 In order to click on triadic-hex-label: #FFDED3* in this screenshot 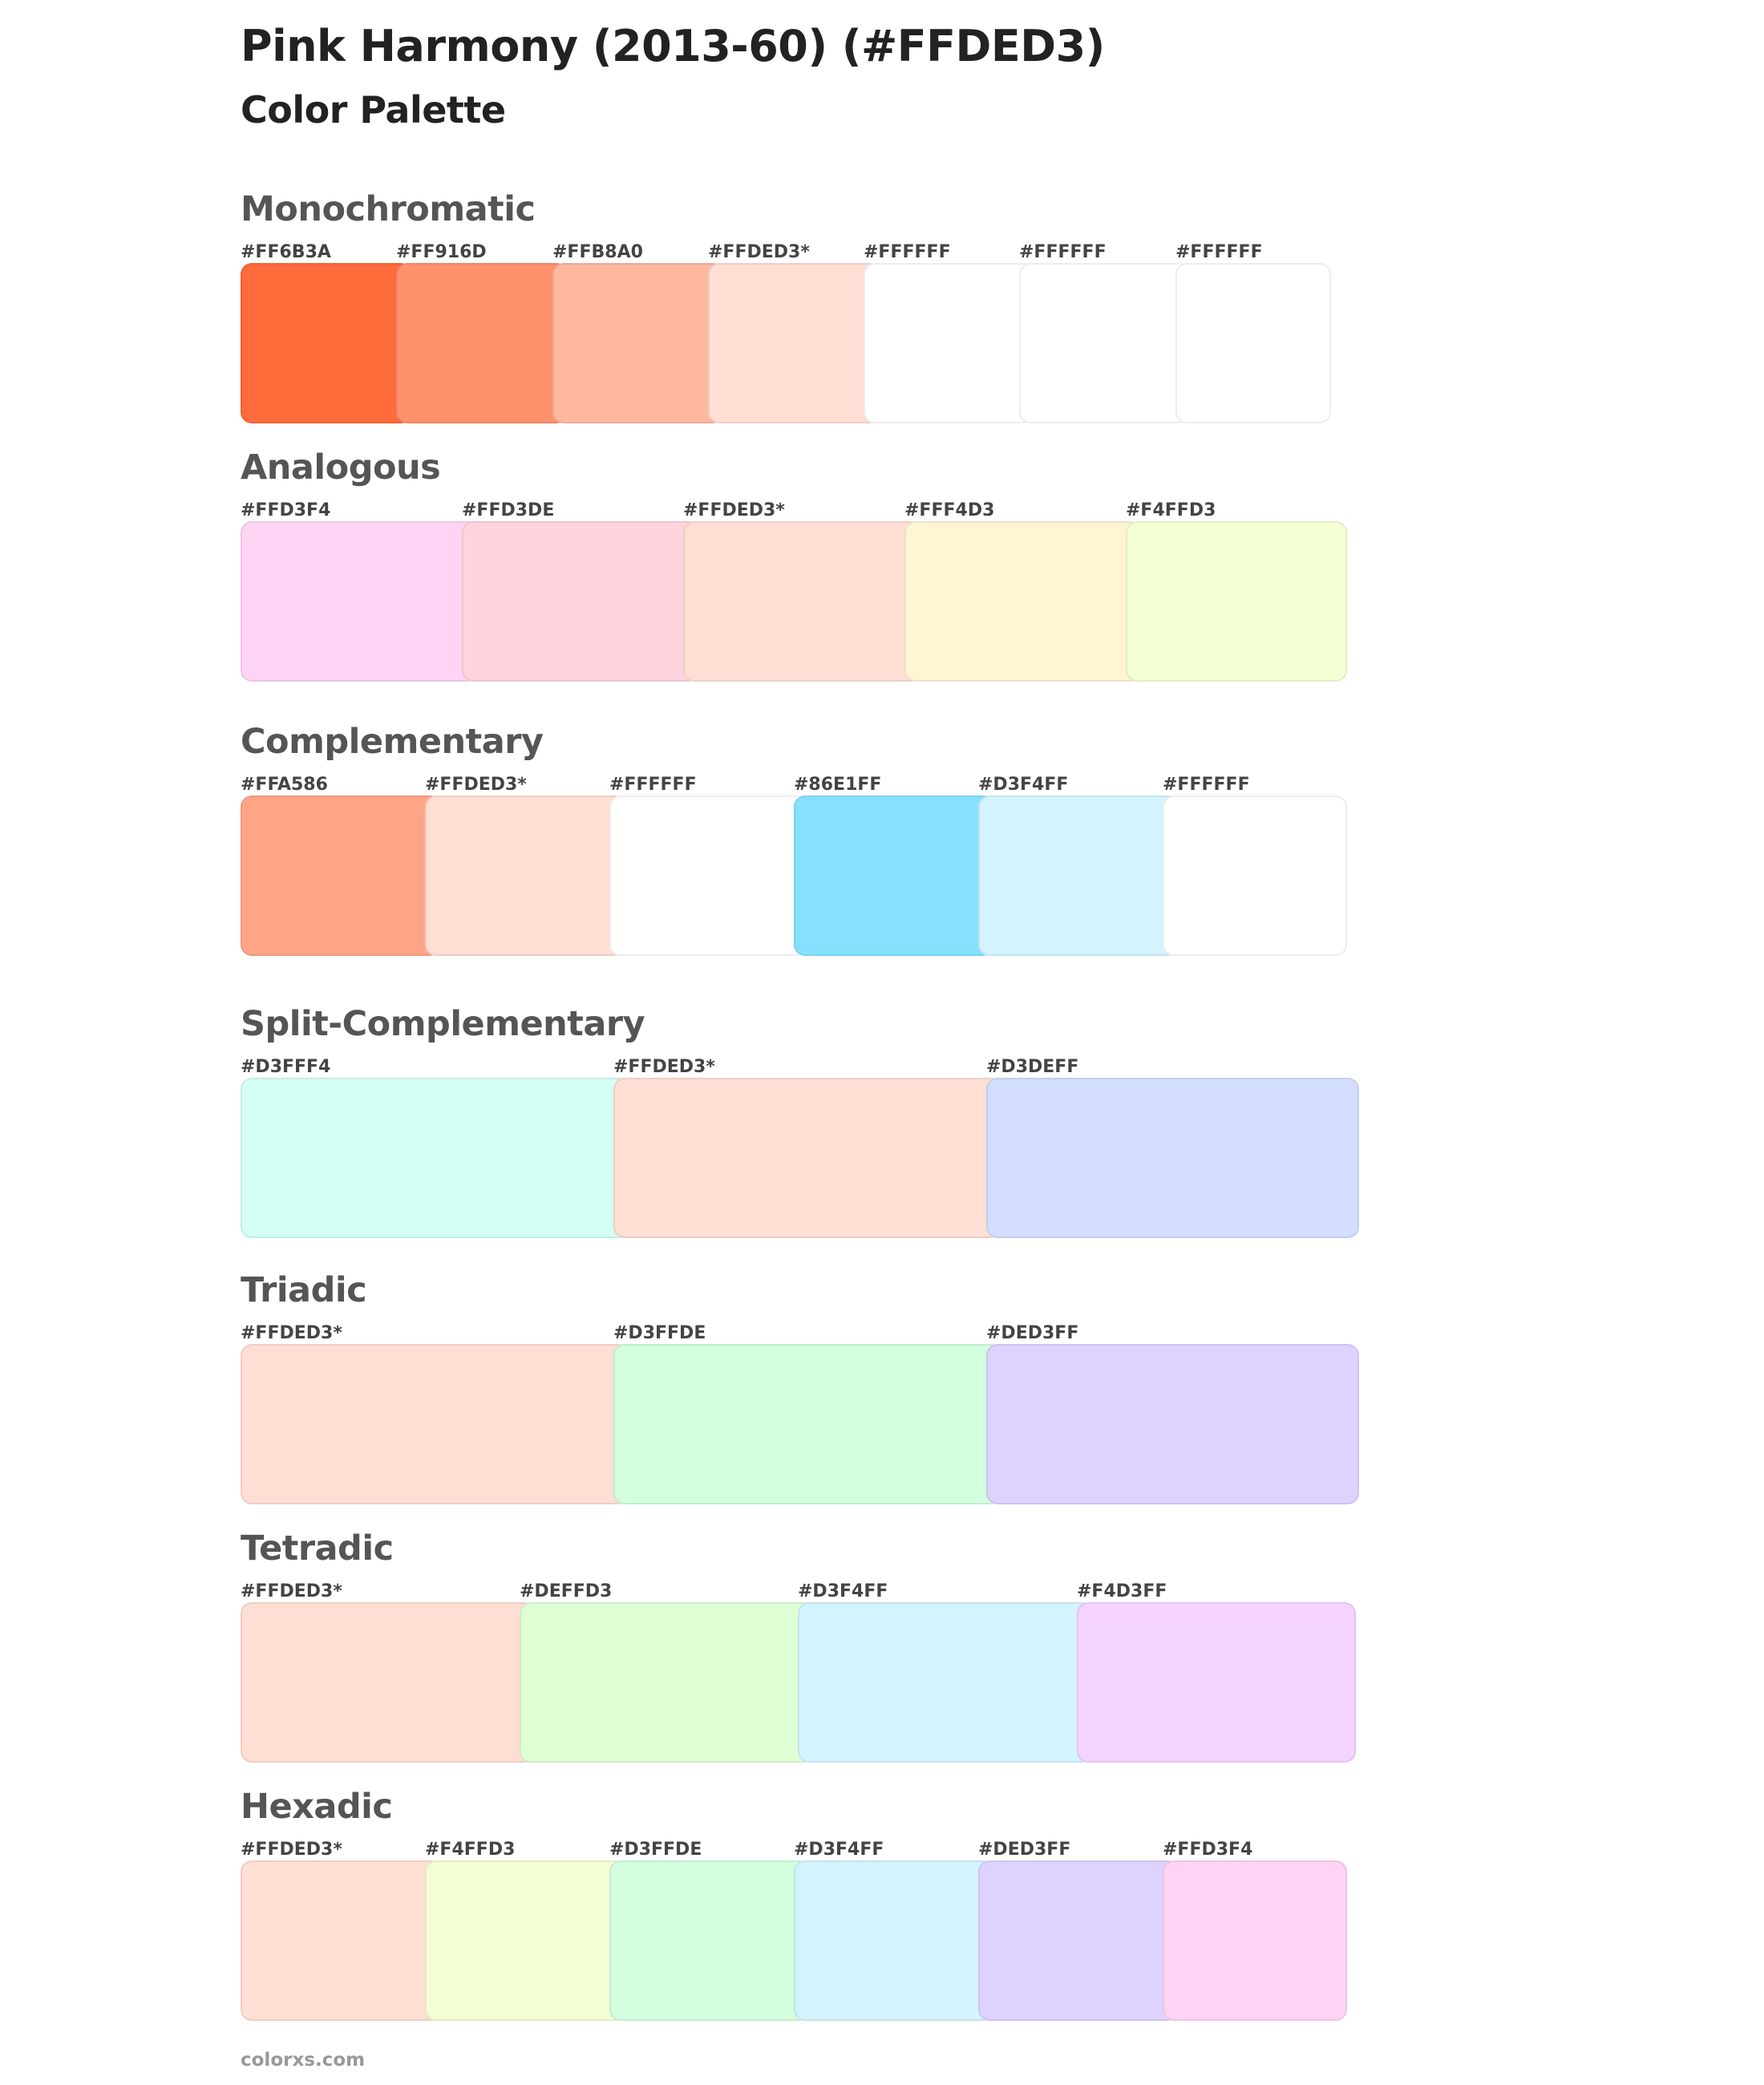, I will do `click(291, 1333)`.